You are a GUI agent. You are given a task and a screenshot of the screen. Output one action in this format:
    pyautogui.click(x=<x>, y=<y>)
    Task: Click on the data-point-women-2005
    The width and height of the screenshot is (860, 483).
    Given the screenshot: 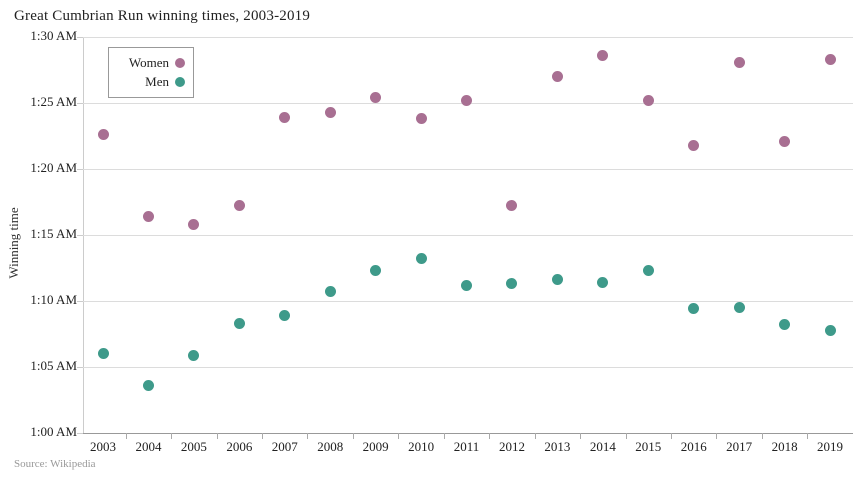 What is the action you would take?
    pyautogui.click(x=194, y=224)
    